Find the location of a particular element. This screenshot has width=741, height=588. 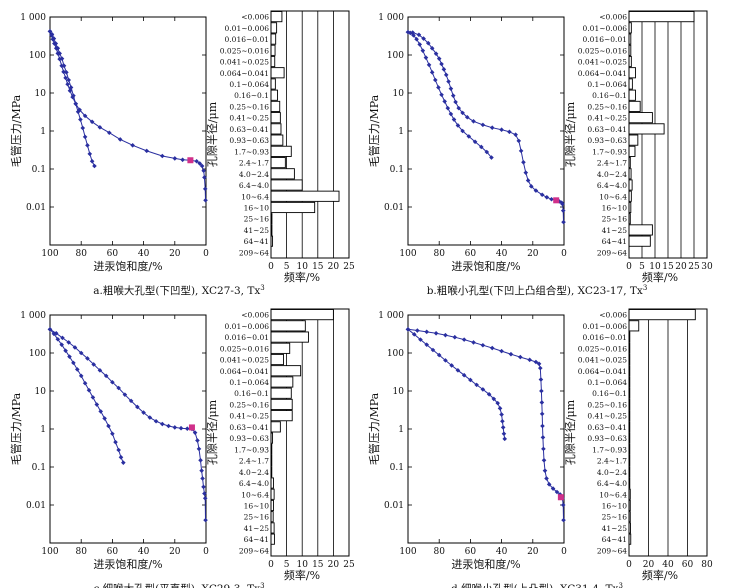

x-tick-label: 60 is located at coordinates (471, 552).